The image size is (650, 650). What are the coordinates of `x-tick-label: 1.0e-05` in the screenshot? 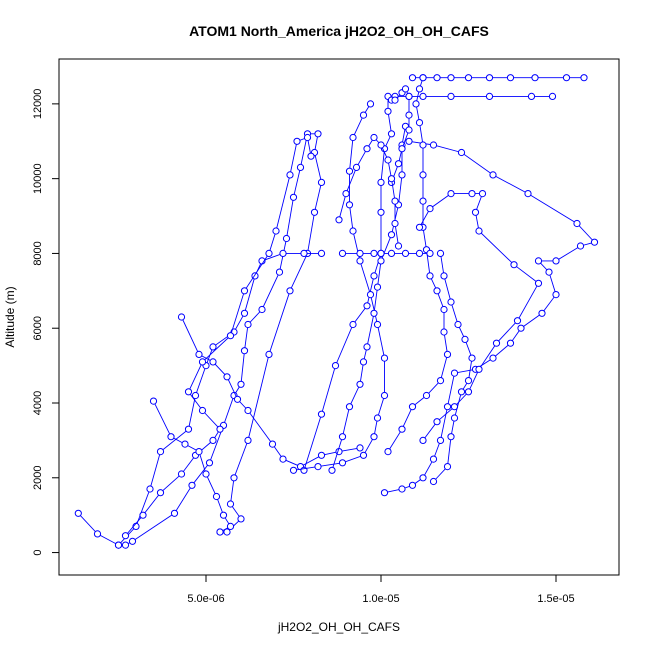 It's located at (380, 599).